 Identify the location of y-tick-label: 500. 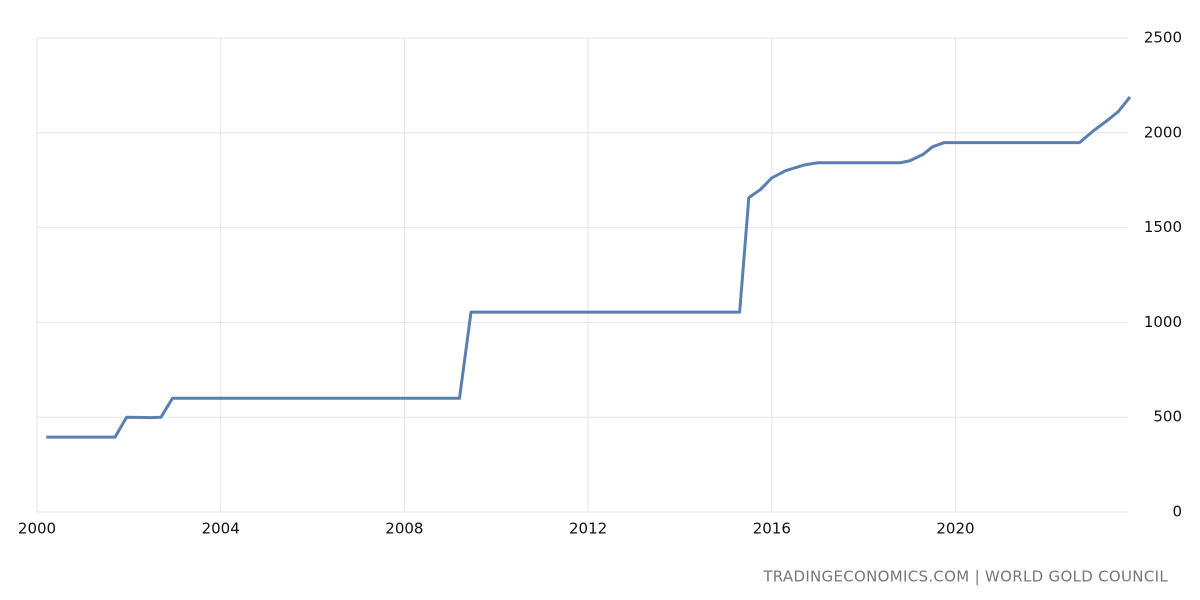
(1167, 417).